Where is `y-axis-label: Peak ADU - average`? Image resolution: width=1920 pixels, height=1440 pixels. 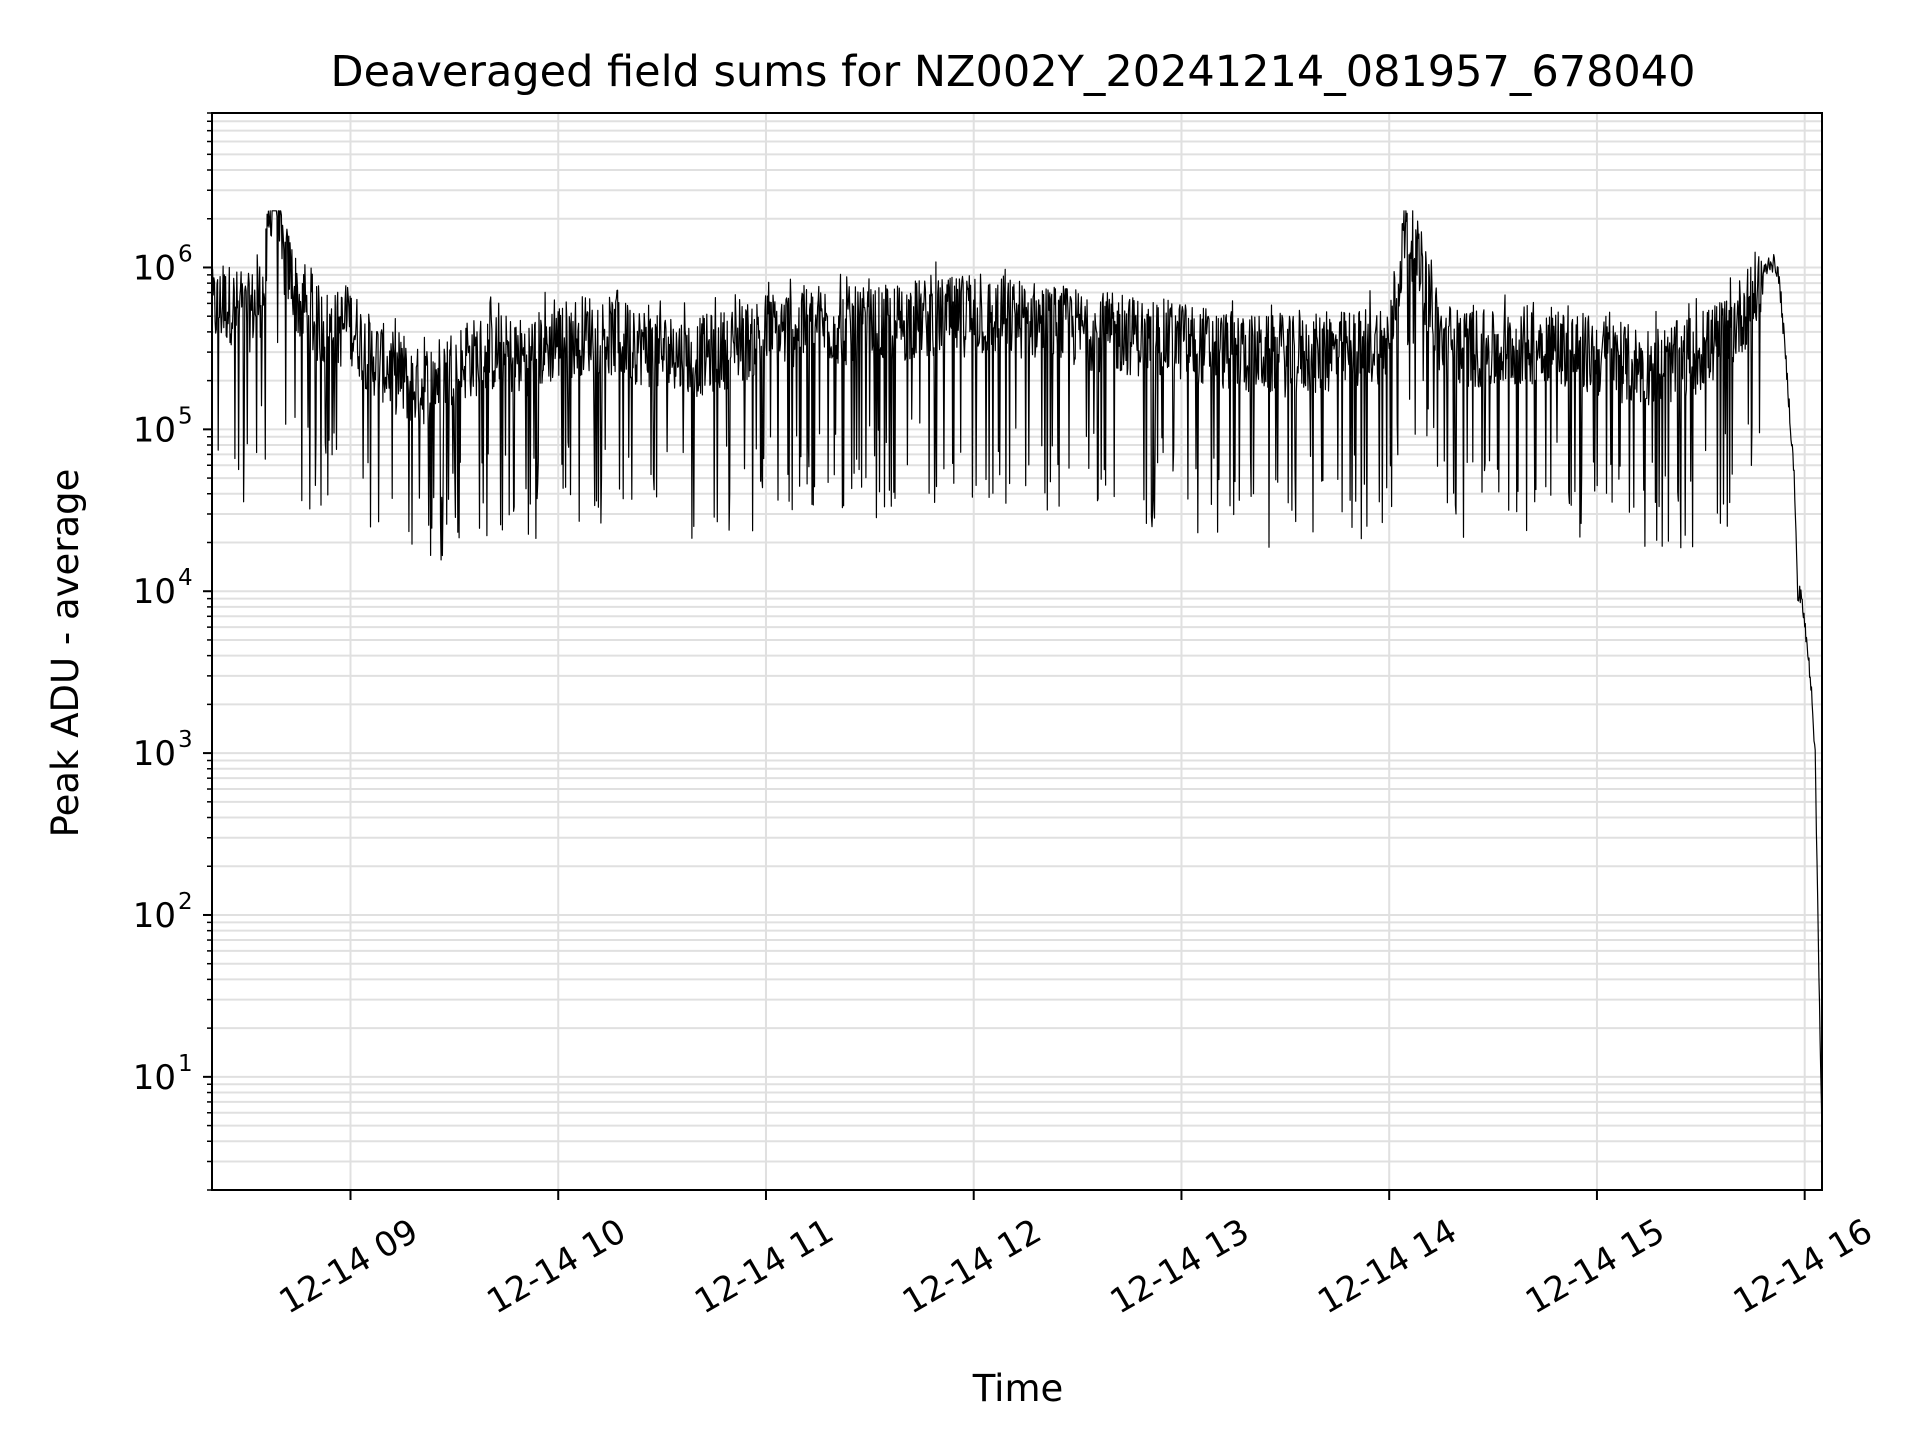
y-axis-label: Peak ADU - average is located at coordinates (65, 653).